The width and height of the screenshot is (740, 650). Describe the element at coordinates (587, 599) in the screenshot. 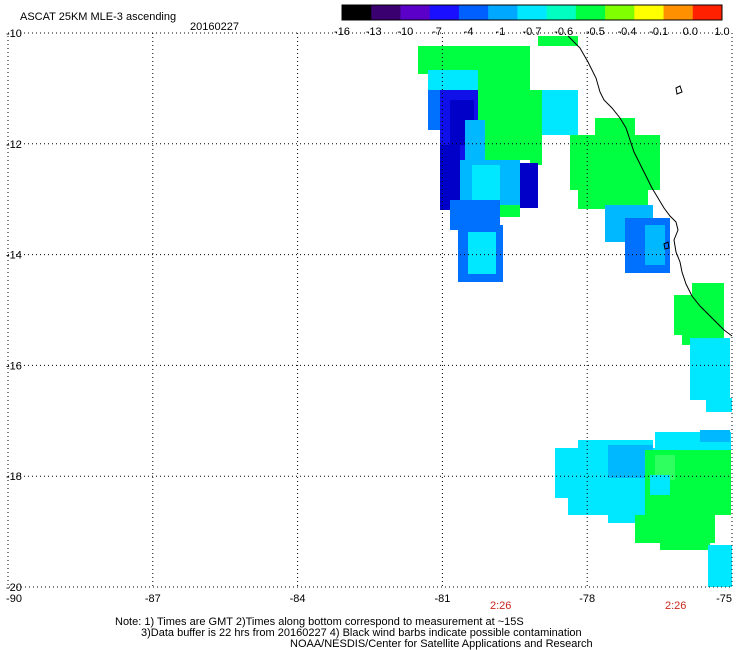

I see `lon-label: -78` at that location.